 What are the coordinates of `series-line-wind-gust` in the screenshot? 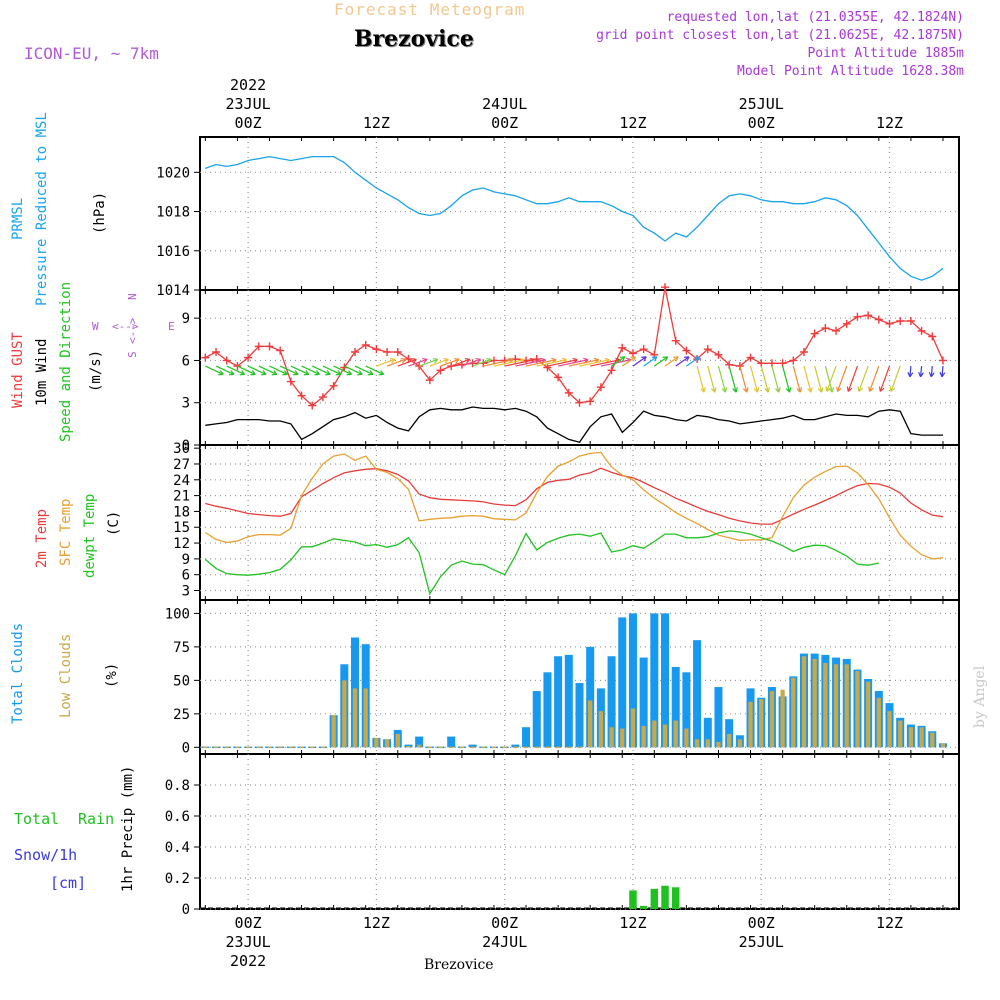 It's located at (574, 347).